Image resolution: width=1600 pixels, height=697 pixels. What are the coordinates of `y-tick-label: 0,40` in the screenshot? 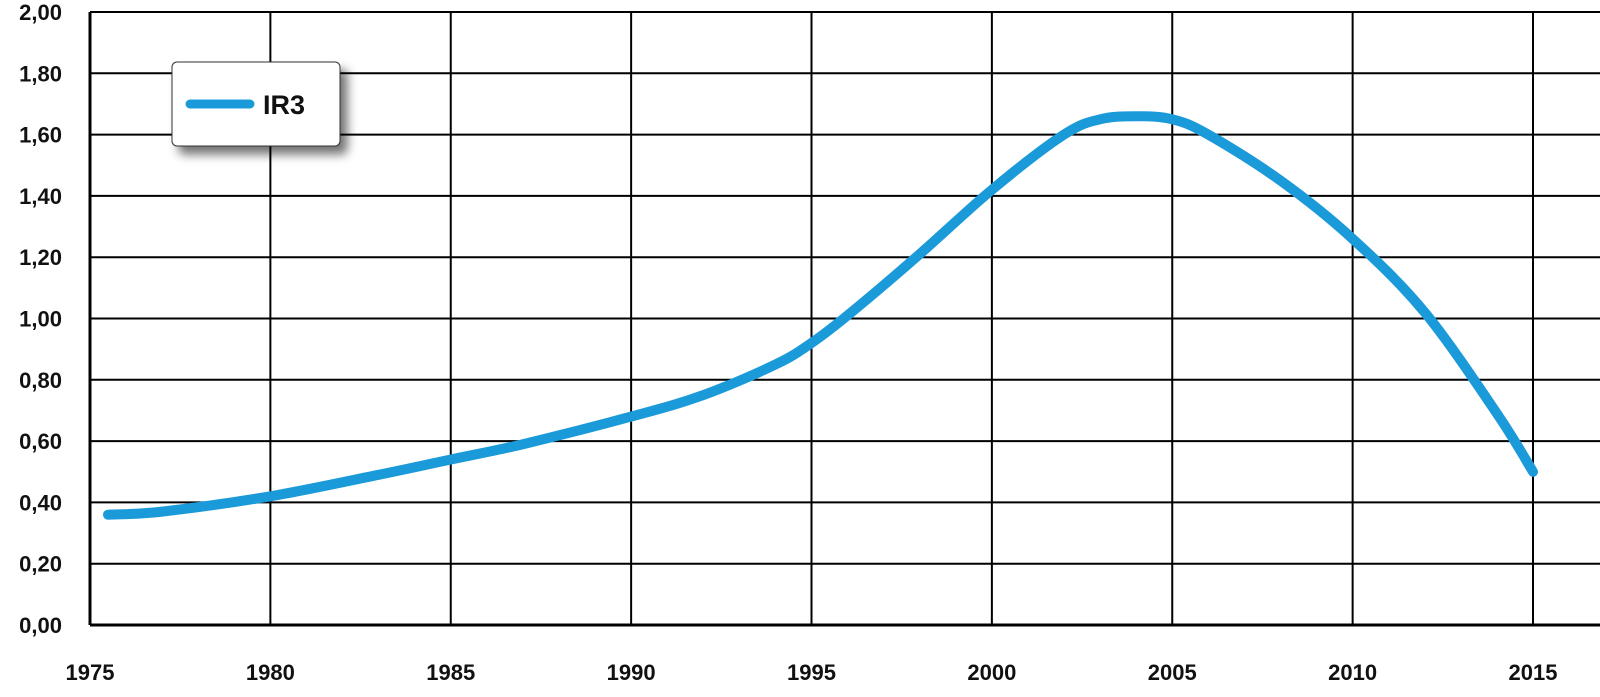 It's located at (40, 502).